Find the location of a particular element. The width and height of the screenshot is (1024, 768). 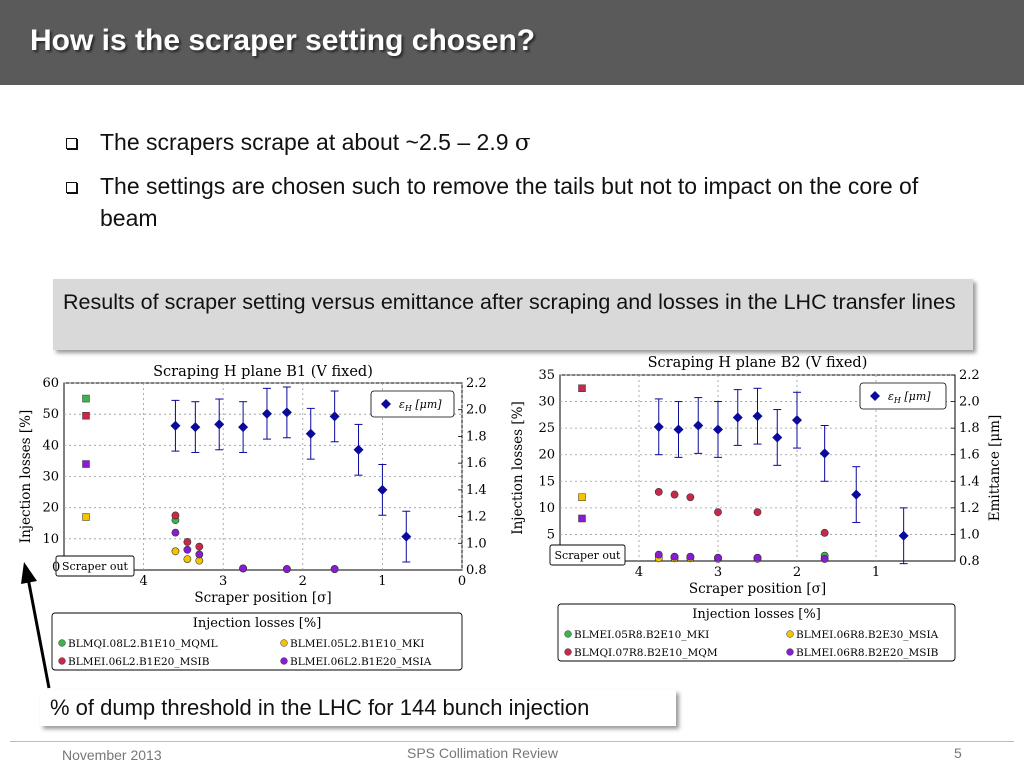

losses-legend-label: BLMEI.05L2.B1E10_MKI is located at coordinates (357, 644).